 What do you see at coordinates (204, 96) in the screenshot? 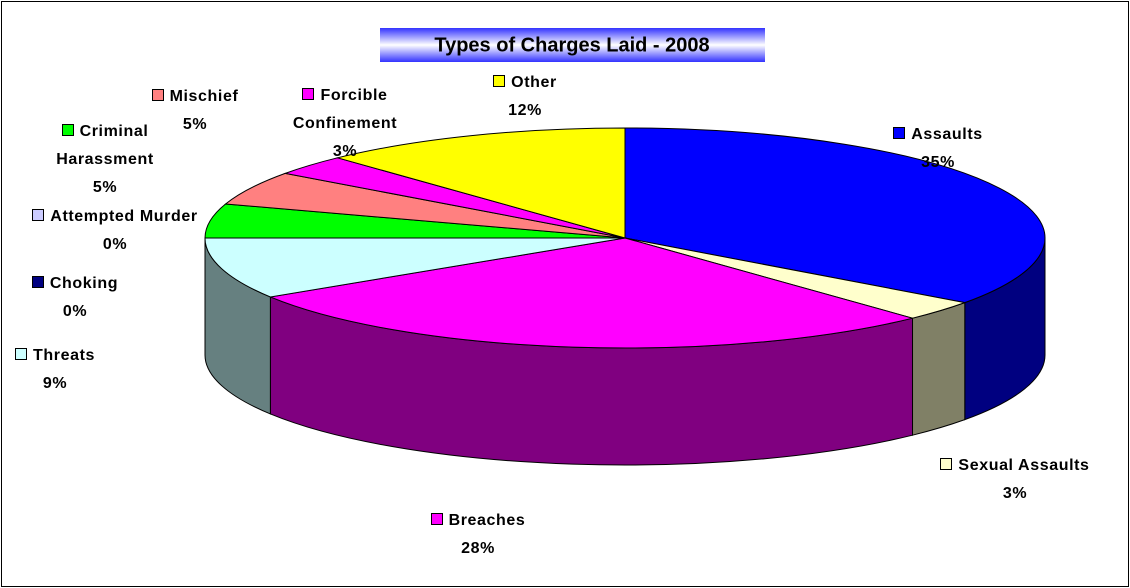
I see `category-label: Mischief` at bounding box center [204, 96].